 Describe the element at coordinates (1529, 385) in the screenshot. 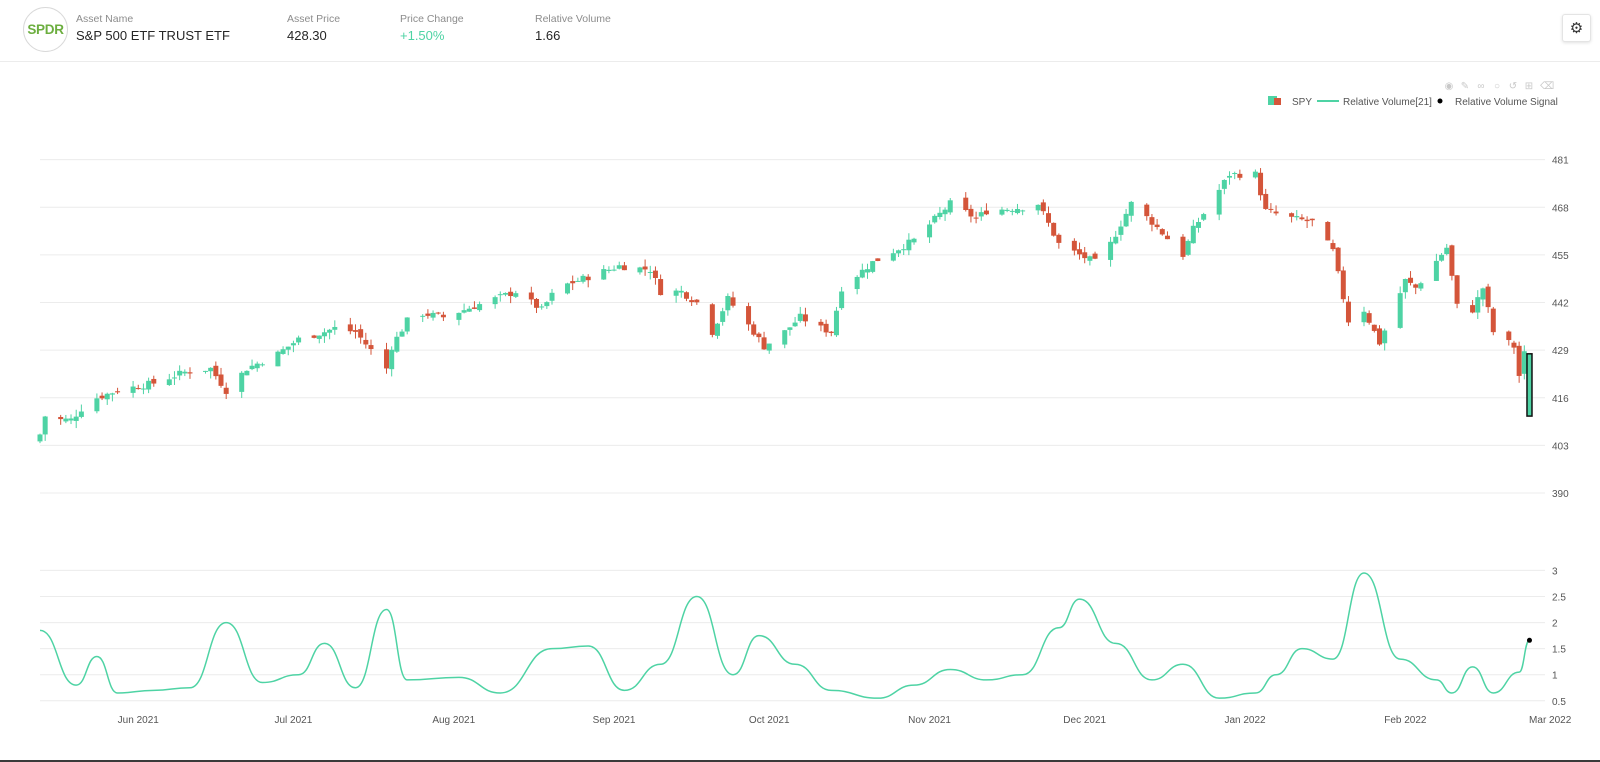

I see `signal-candle` at that location.